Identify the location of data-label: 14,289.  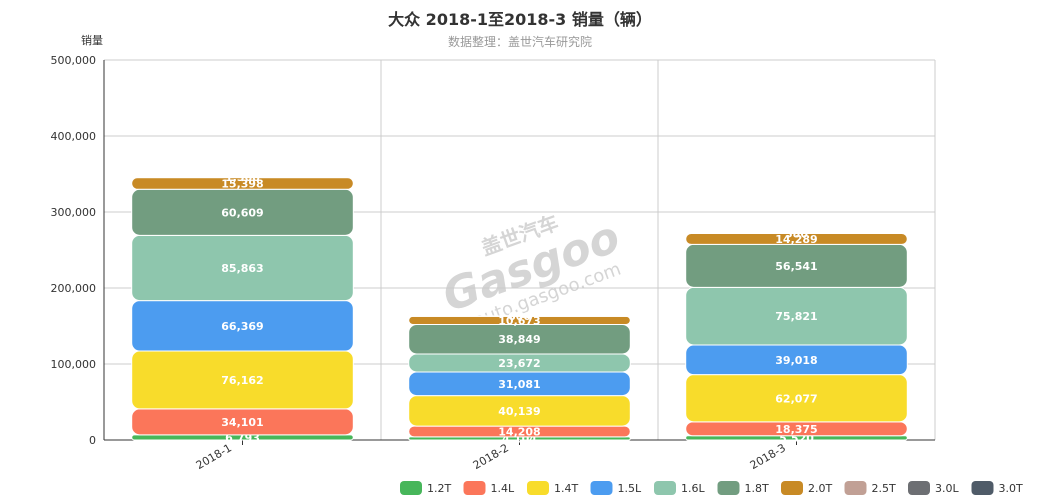
(796, 239).